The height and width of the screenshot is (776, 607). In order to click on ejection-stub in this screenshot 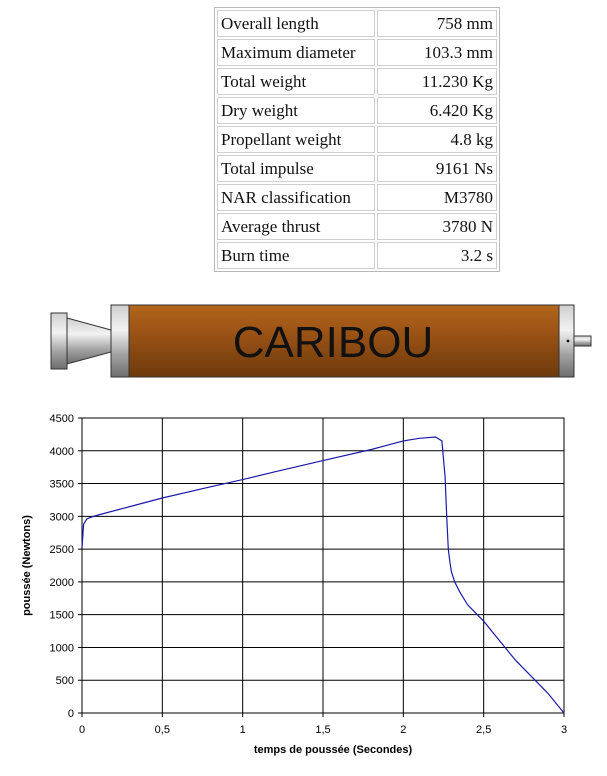, I will do `click(582, 341)`.